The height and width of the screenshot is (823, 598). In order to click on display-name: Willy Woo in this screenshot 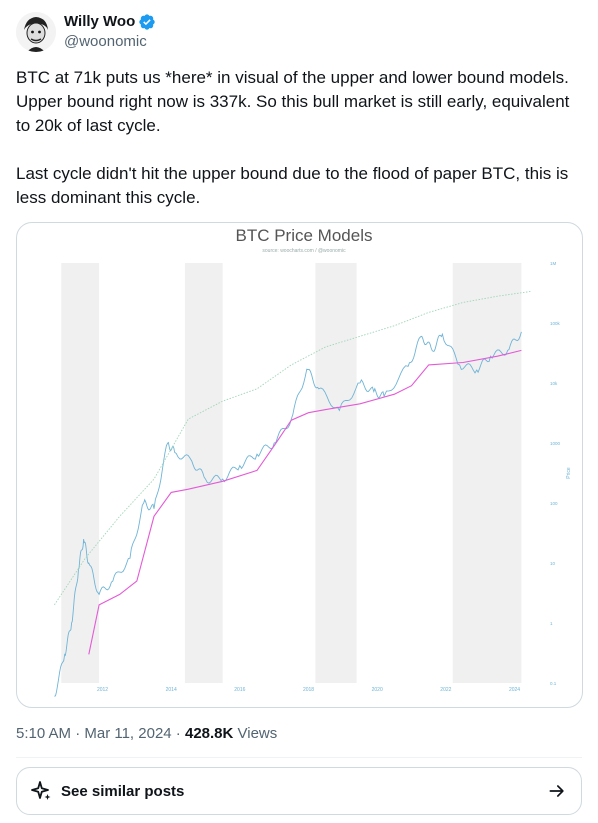, I will do `click(100, 21)`.